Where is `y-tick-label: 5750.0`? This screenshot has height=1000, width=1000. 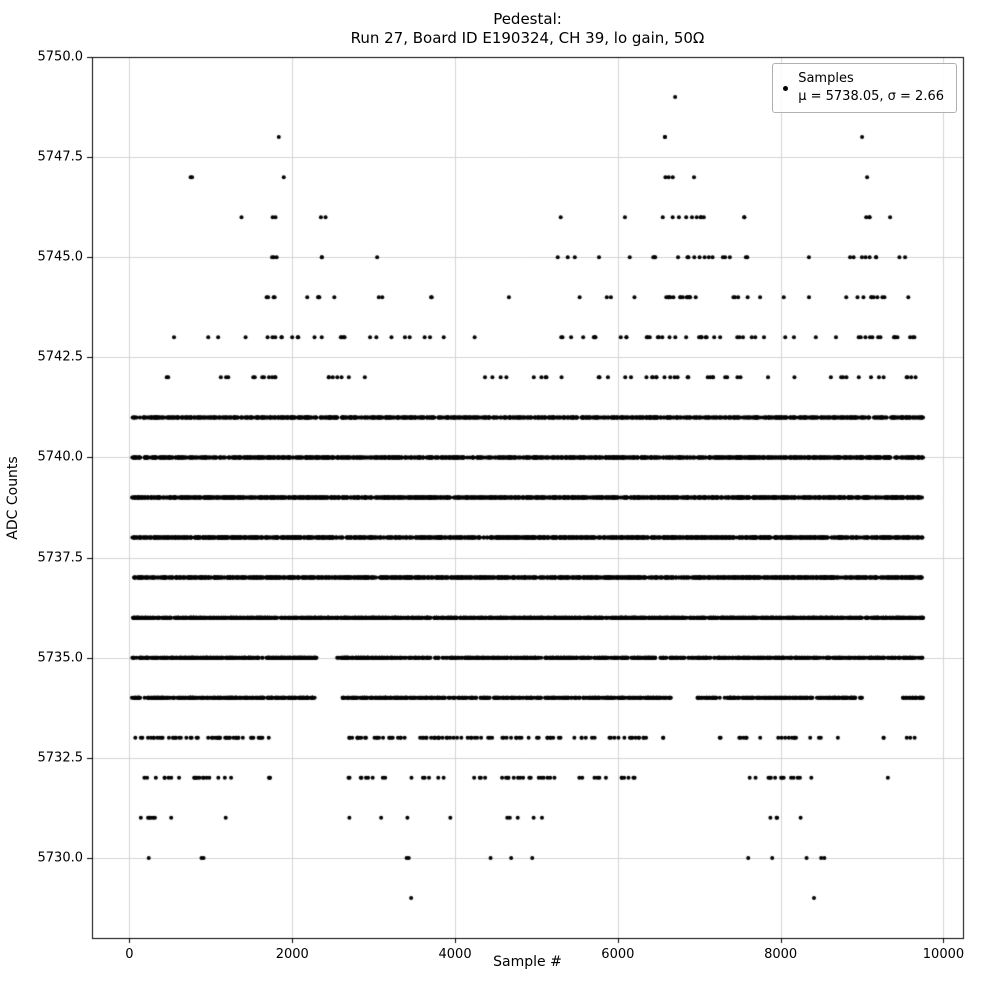
y-tick-label: 5750.0 is located at coordinates (60, 57).